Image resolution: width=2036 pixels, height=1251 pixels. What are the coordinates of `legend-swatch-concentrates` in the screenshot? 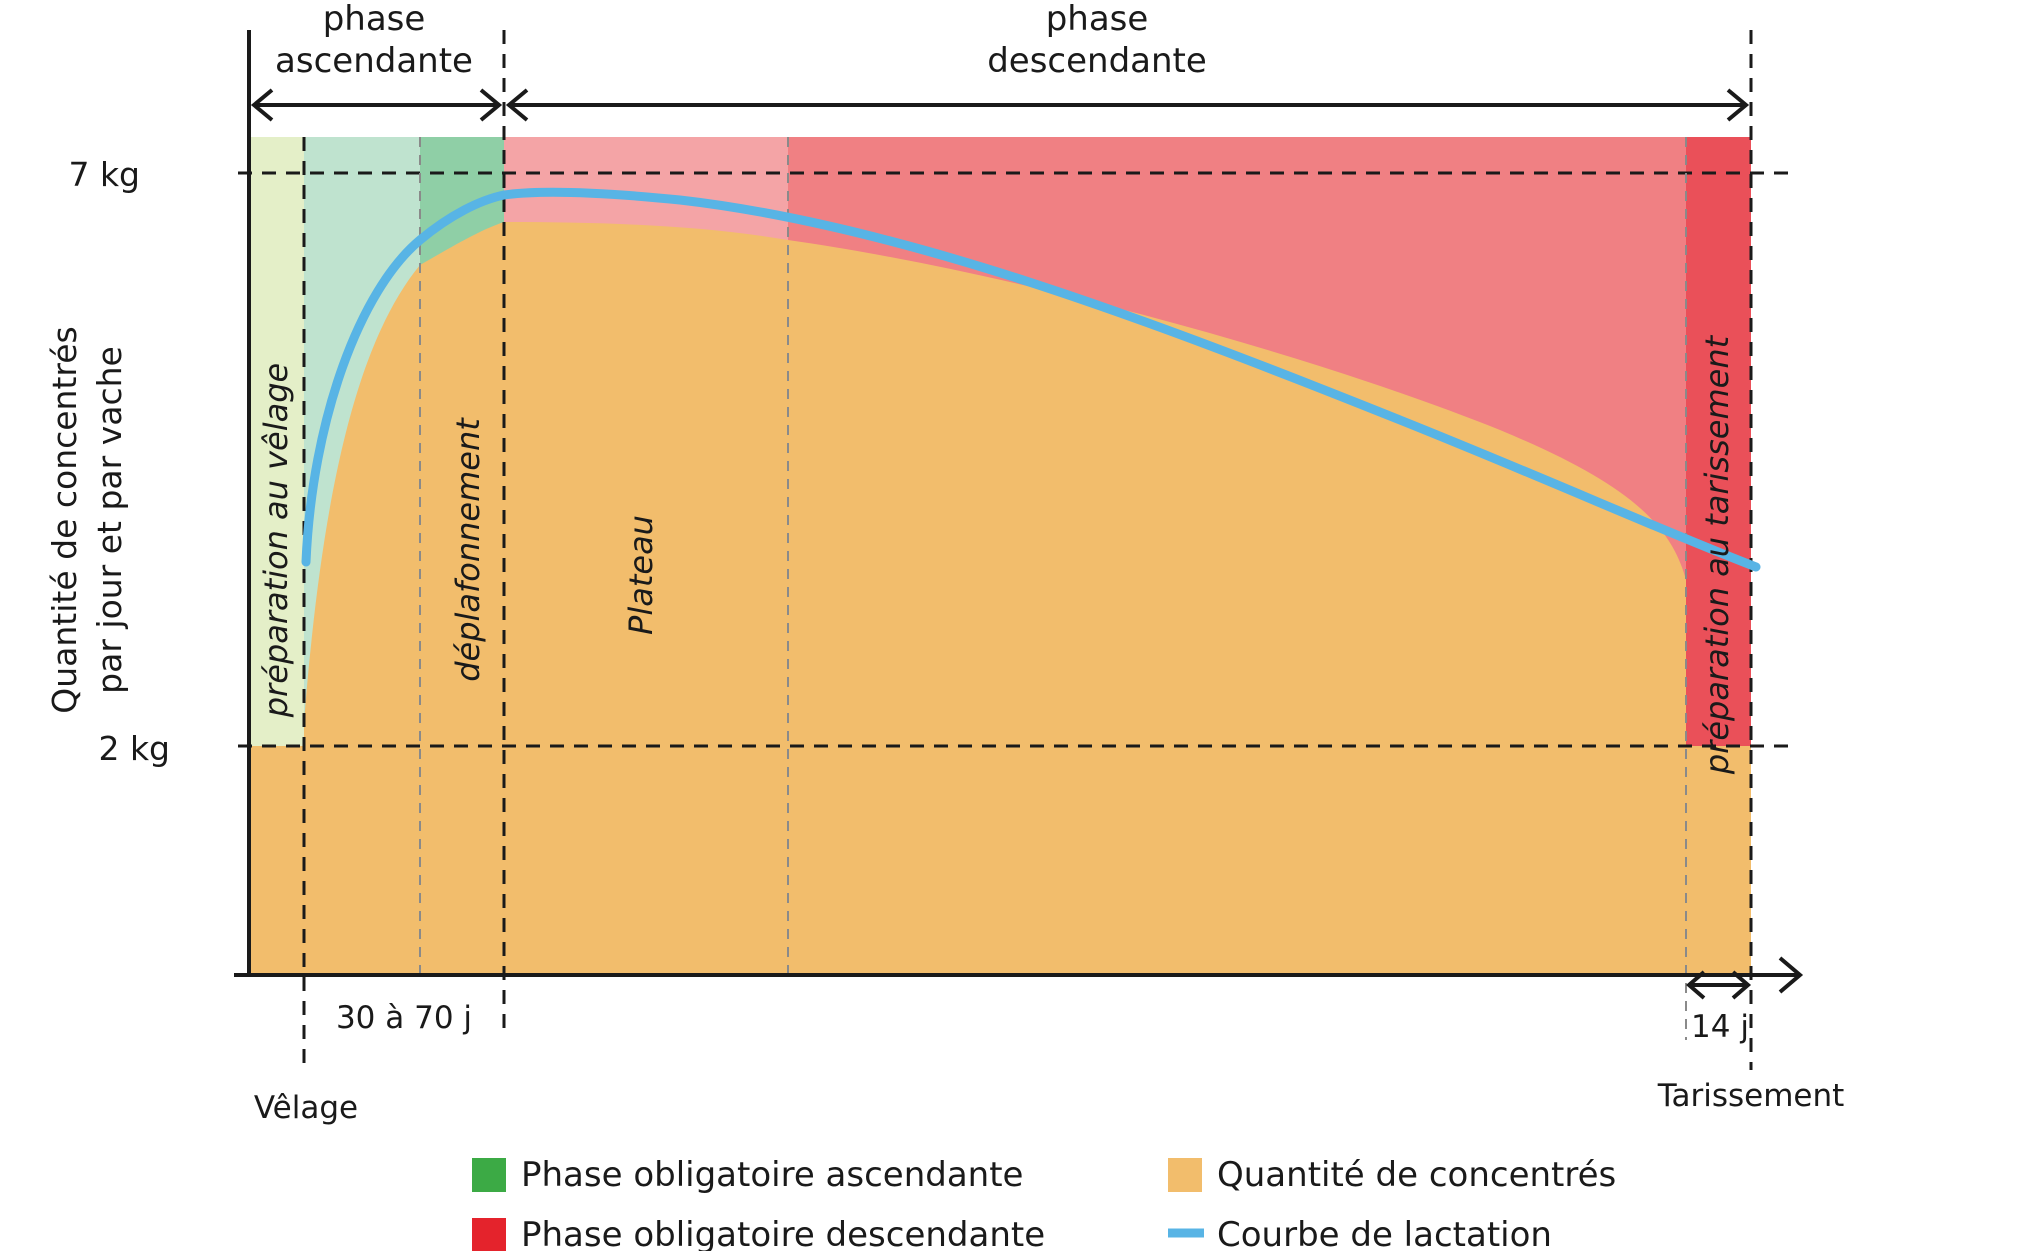 It's located at (1185, 1175).